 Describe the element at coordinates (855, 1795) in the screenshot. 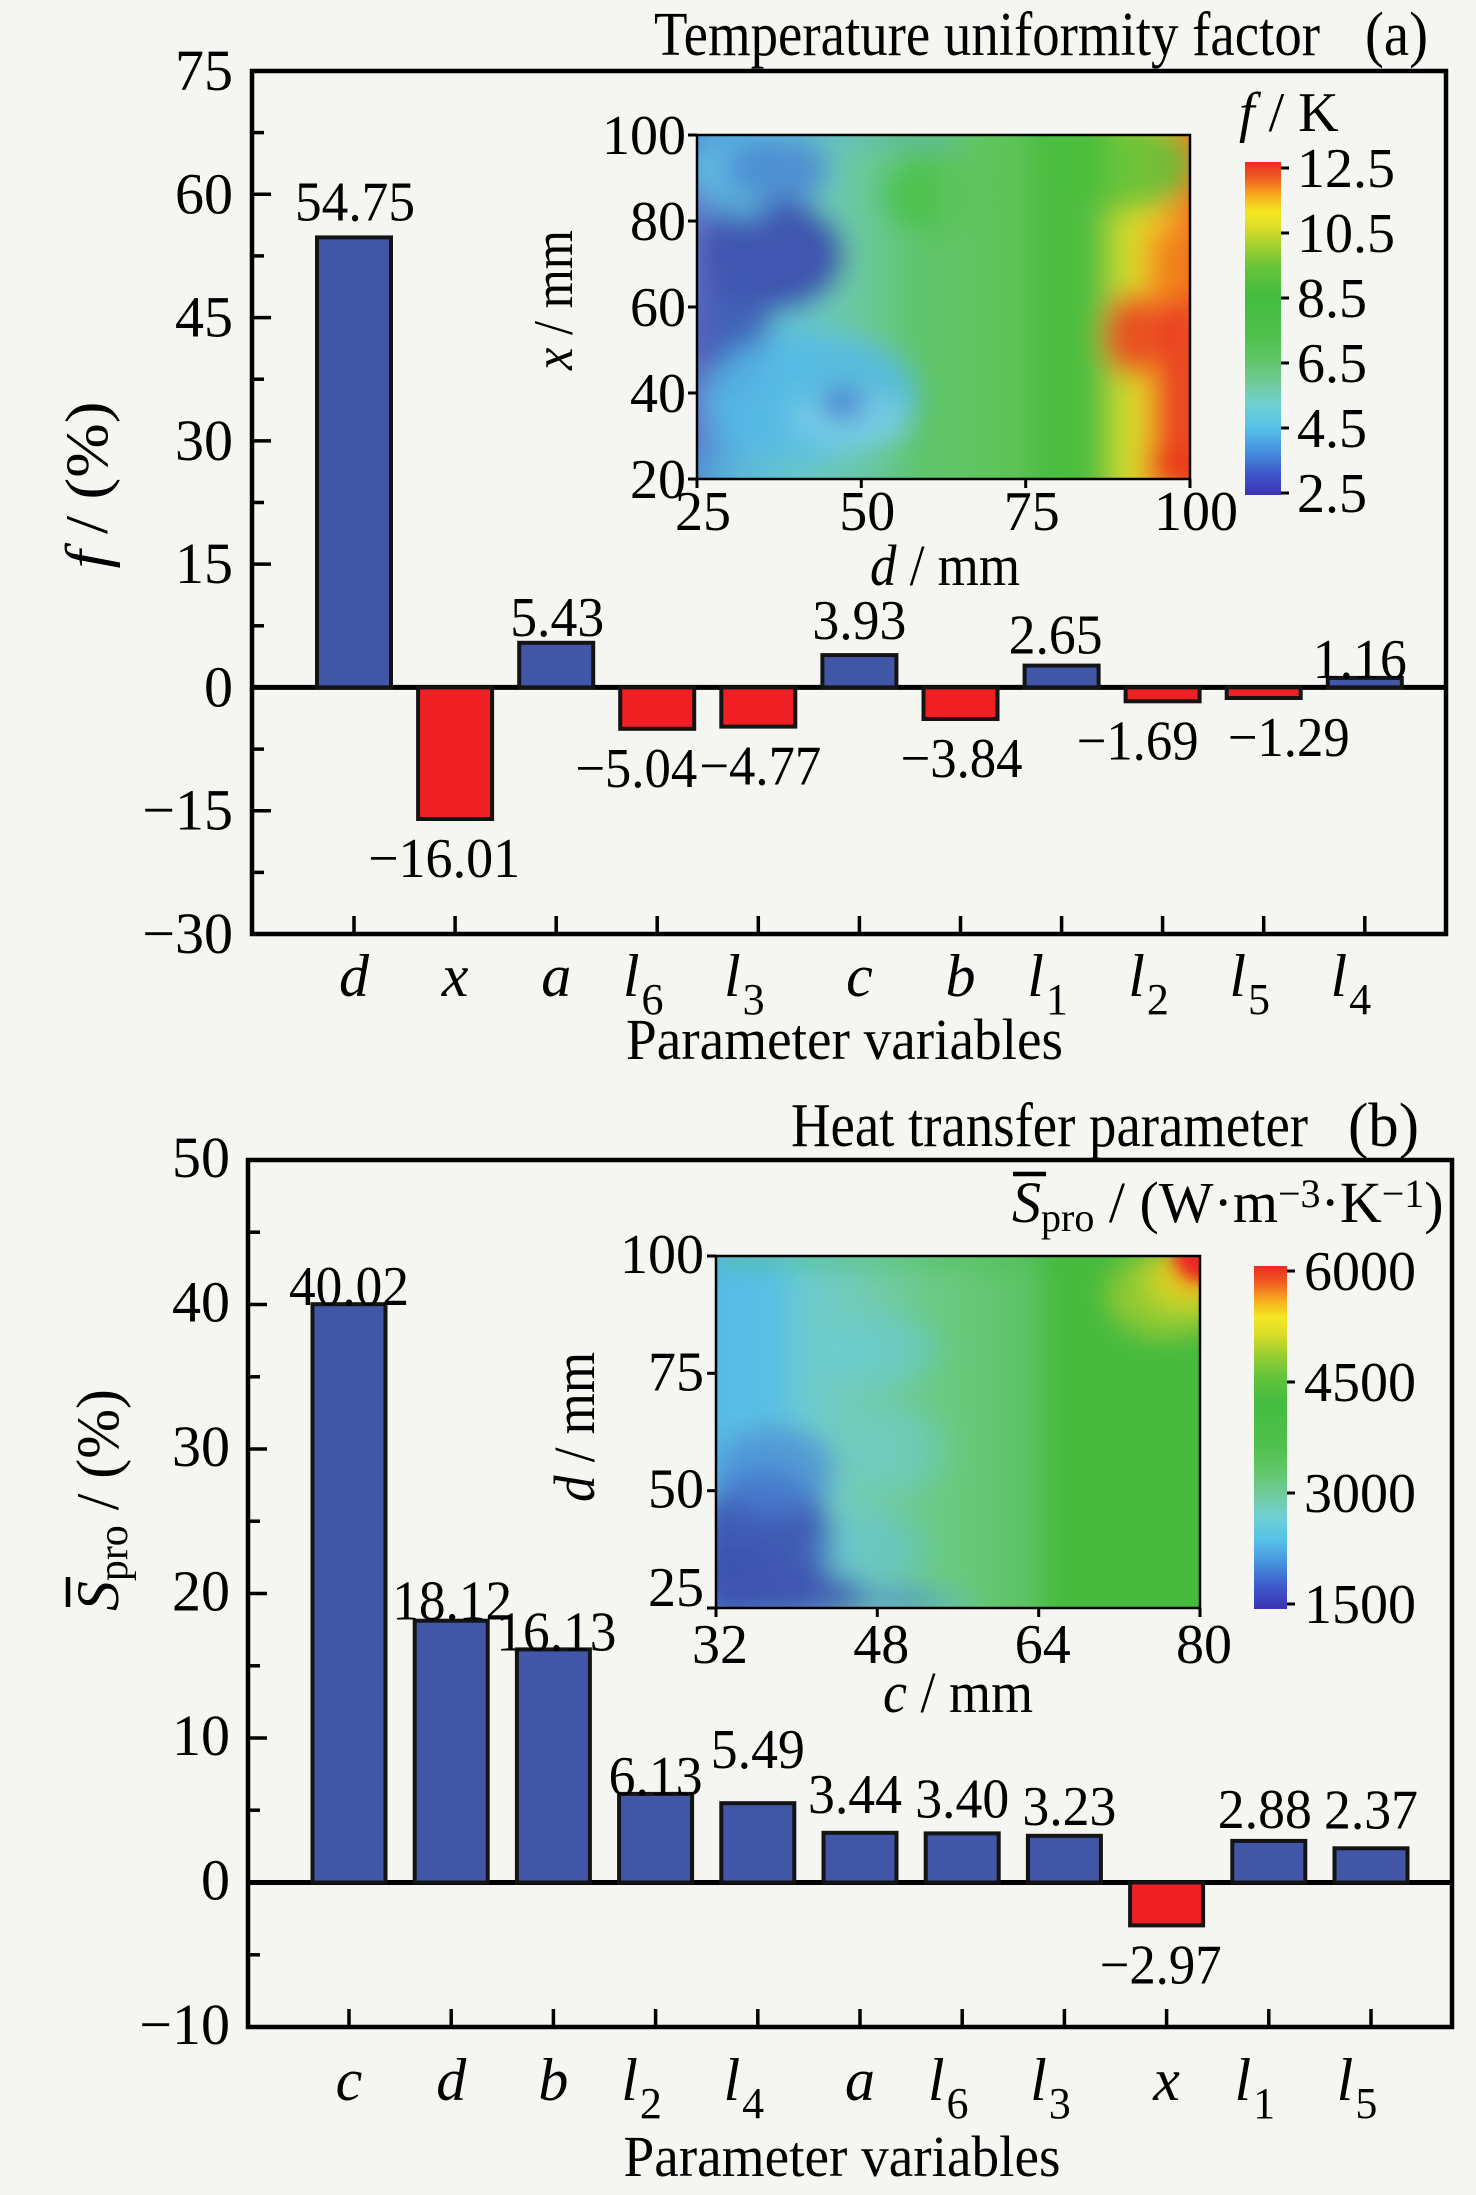

I see `svg-text: 3.44` at that location.